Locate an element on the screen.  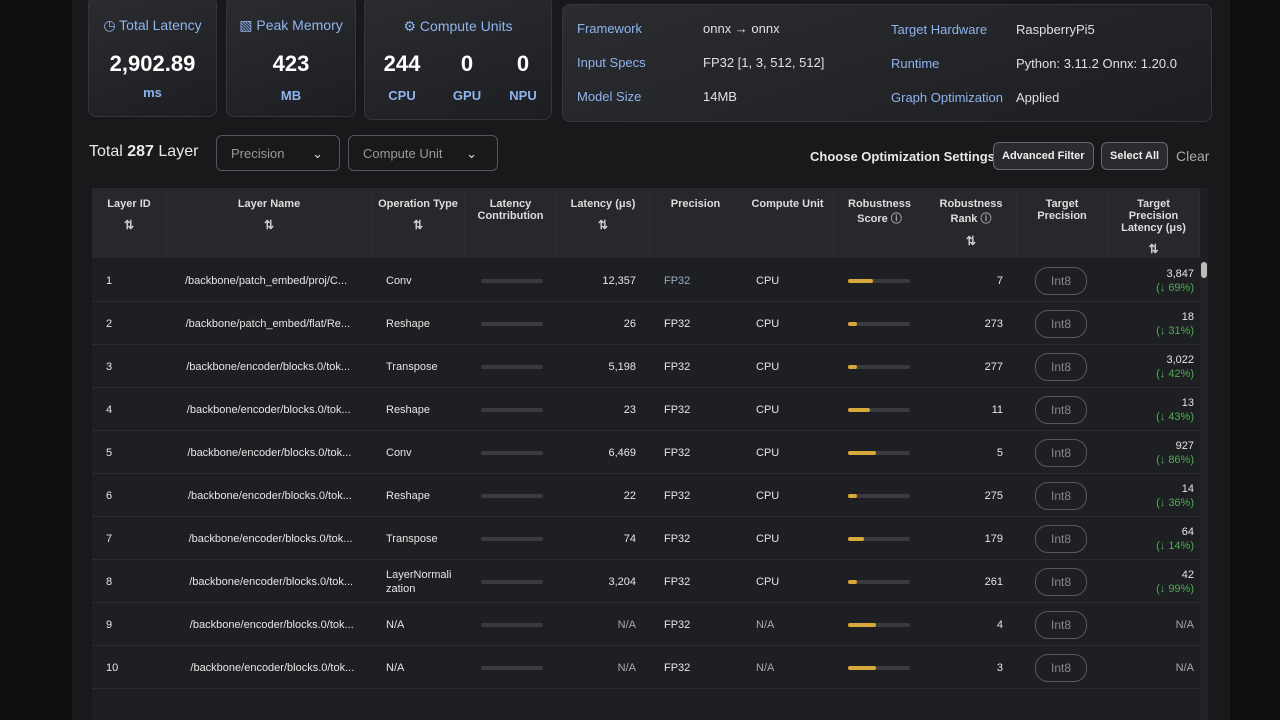
info-value: RaspberryPi5 is located at coordinates (1055, 29).